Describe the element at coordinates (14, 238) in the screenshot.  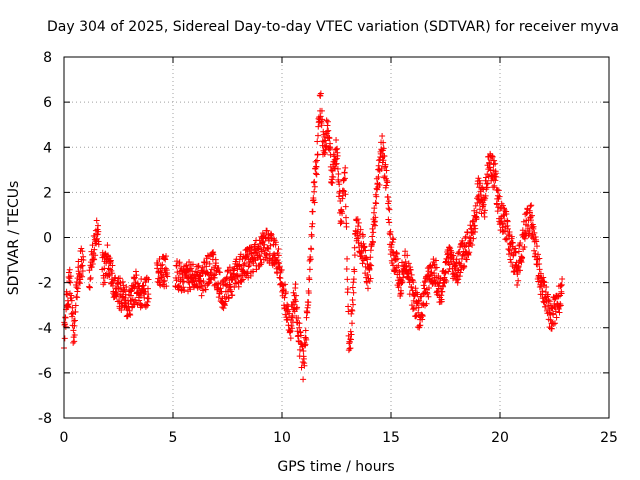
I see `y-axis-label: SDTVAR / TECUs` at that location.